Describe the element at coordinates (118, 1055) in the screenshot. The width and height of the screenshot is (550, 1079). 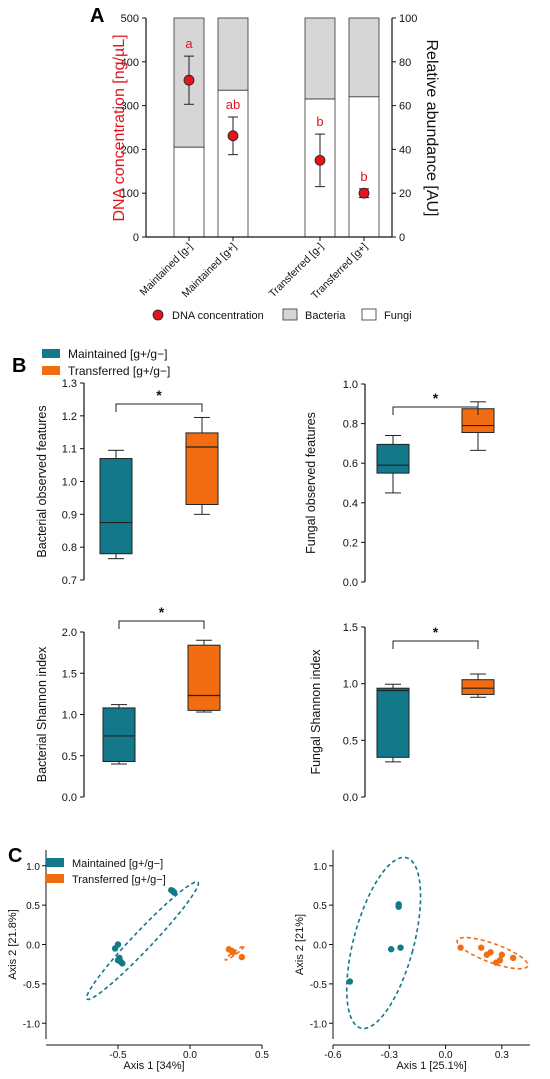
I see `x-tick-label: -0.5` at that location.